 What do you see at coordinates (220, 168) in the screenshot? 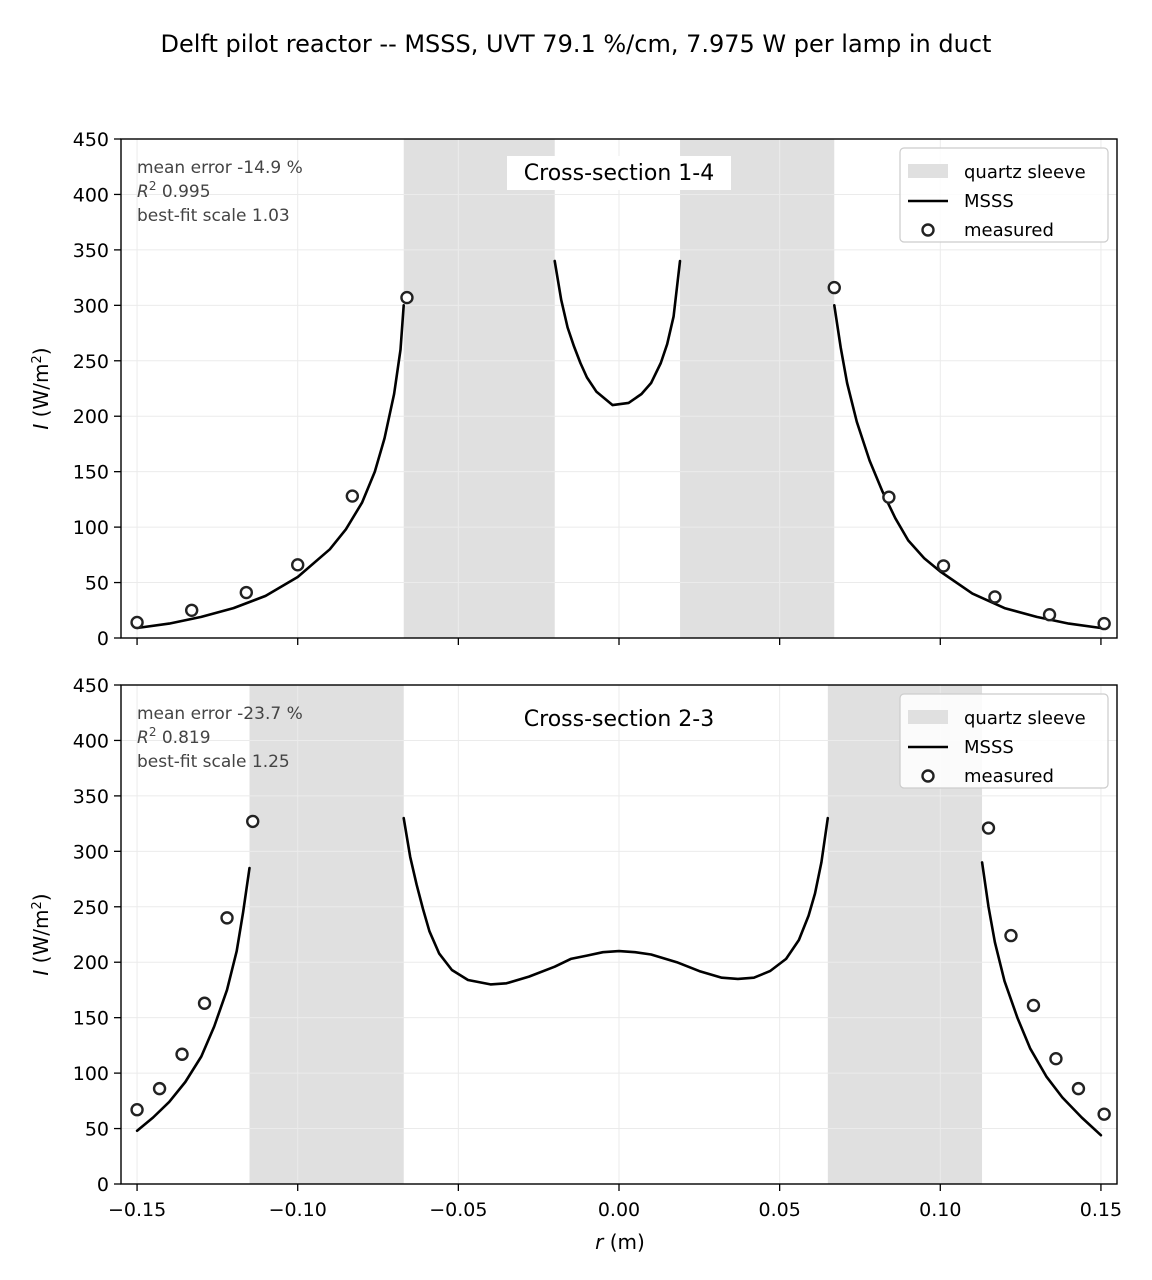
I see `stats-mean-error: mean error -14.9 %` at bounding box center [220, 168].